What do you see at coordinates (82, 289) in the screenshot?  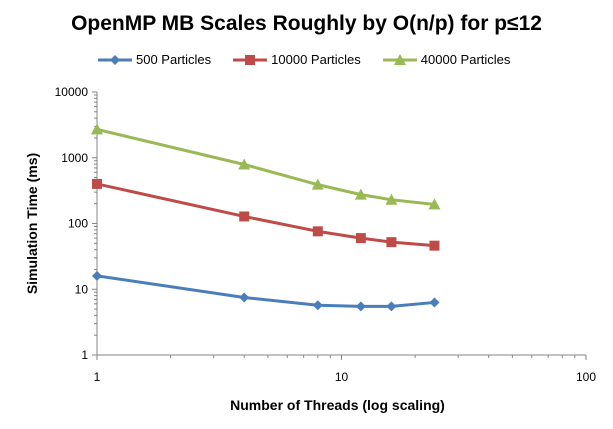 I see `y-tick-label: 10` at bounding box center [82, 289].